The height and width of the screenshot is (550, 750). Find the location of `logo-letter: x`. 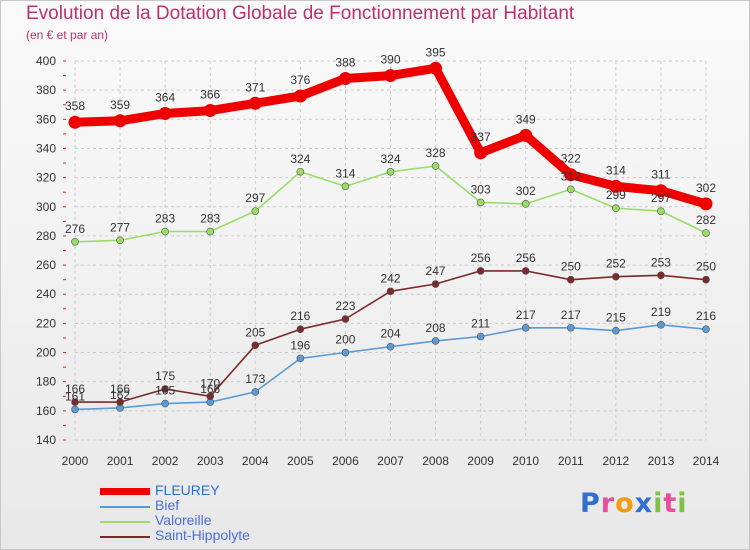

logo-letter: x is located at coordinates (644, 503).